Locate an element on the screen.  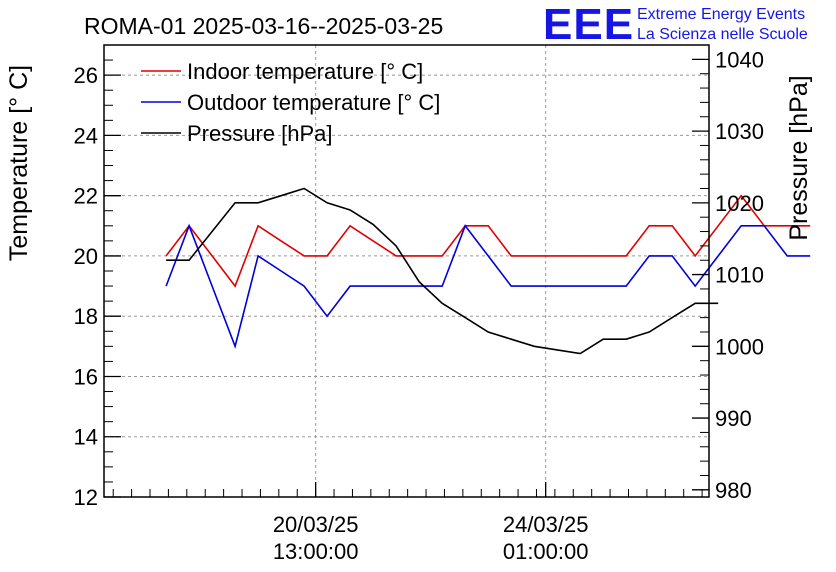
y2-tick-label-1010: 1010 is located at coordinates (739, 275).